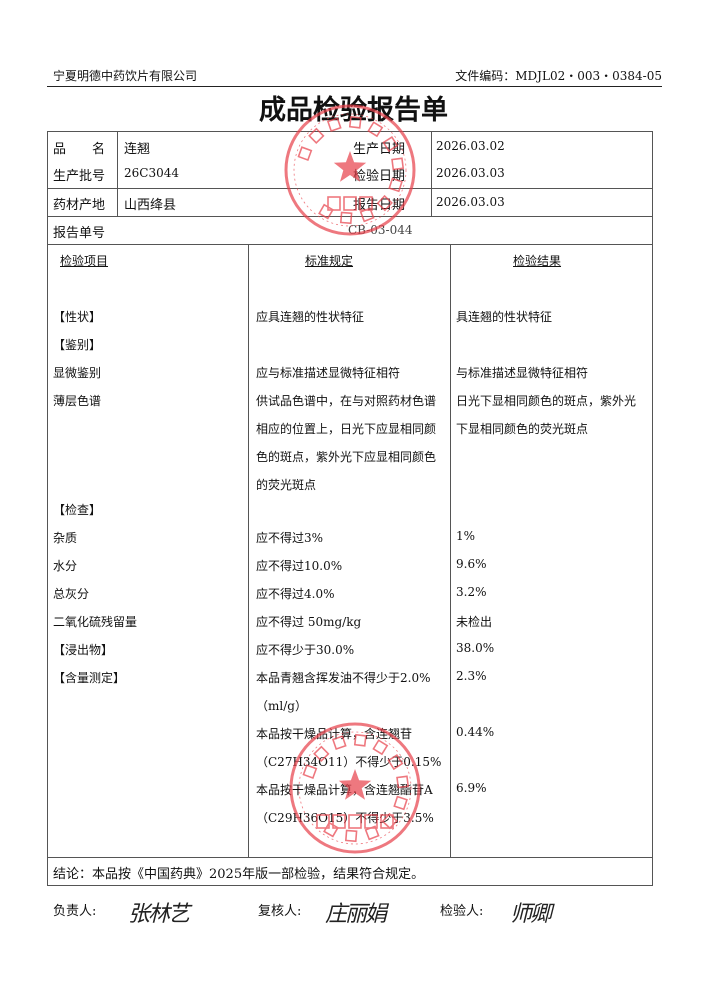  Describe the element at coordinates (504, 317) in the screenshot. I see `result-line: 具连翘的性状特征` at that location.